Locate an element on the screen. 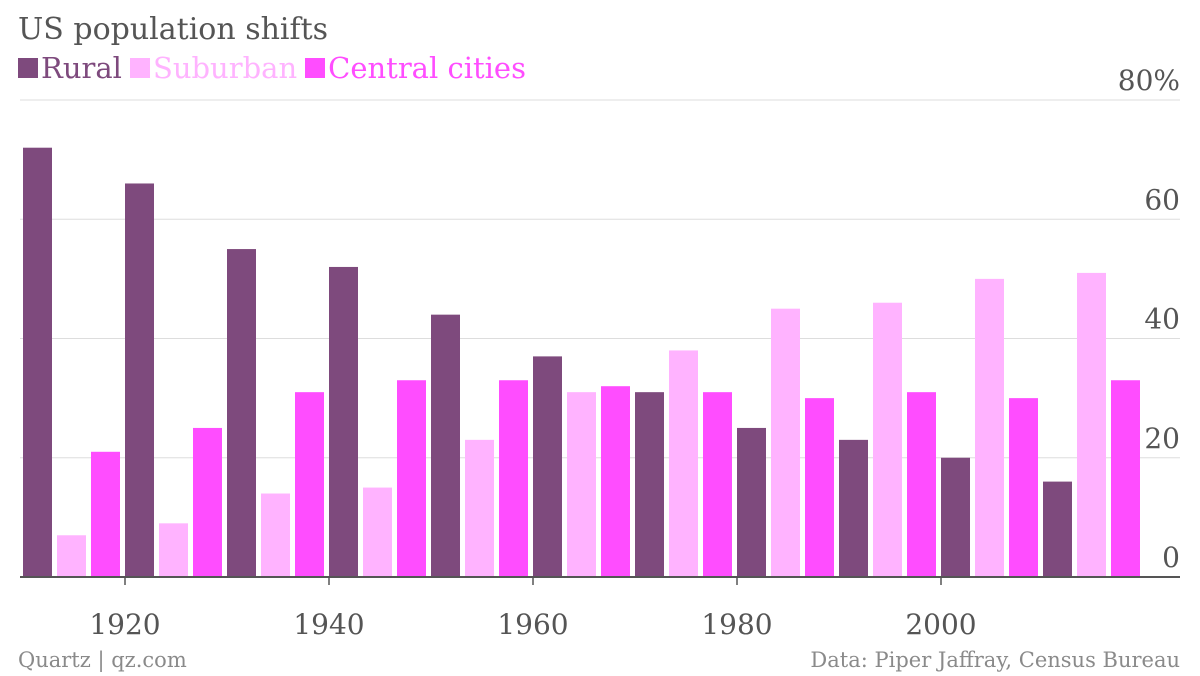 The height and width of the screenshot is (676, 1200). bar-rural-1930 is located at coordinates (241, 413).